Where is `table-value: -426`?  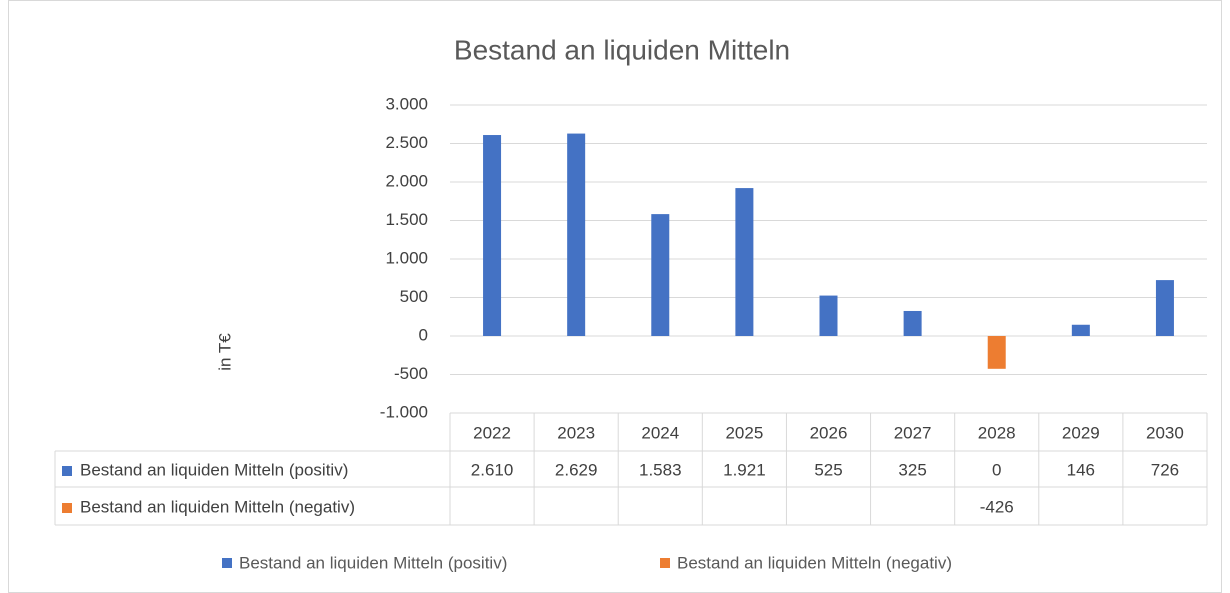
table-value: -426 is located at coordinates (997, 506).